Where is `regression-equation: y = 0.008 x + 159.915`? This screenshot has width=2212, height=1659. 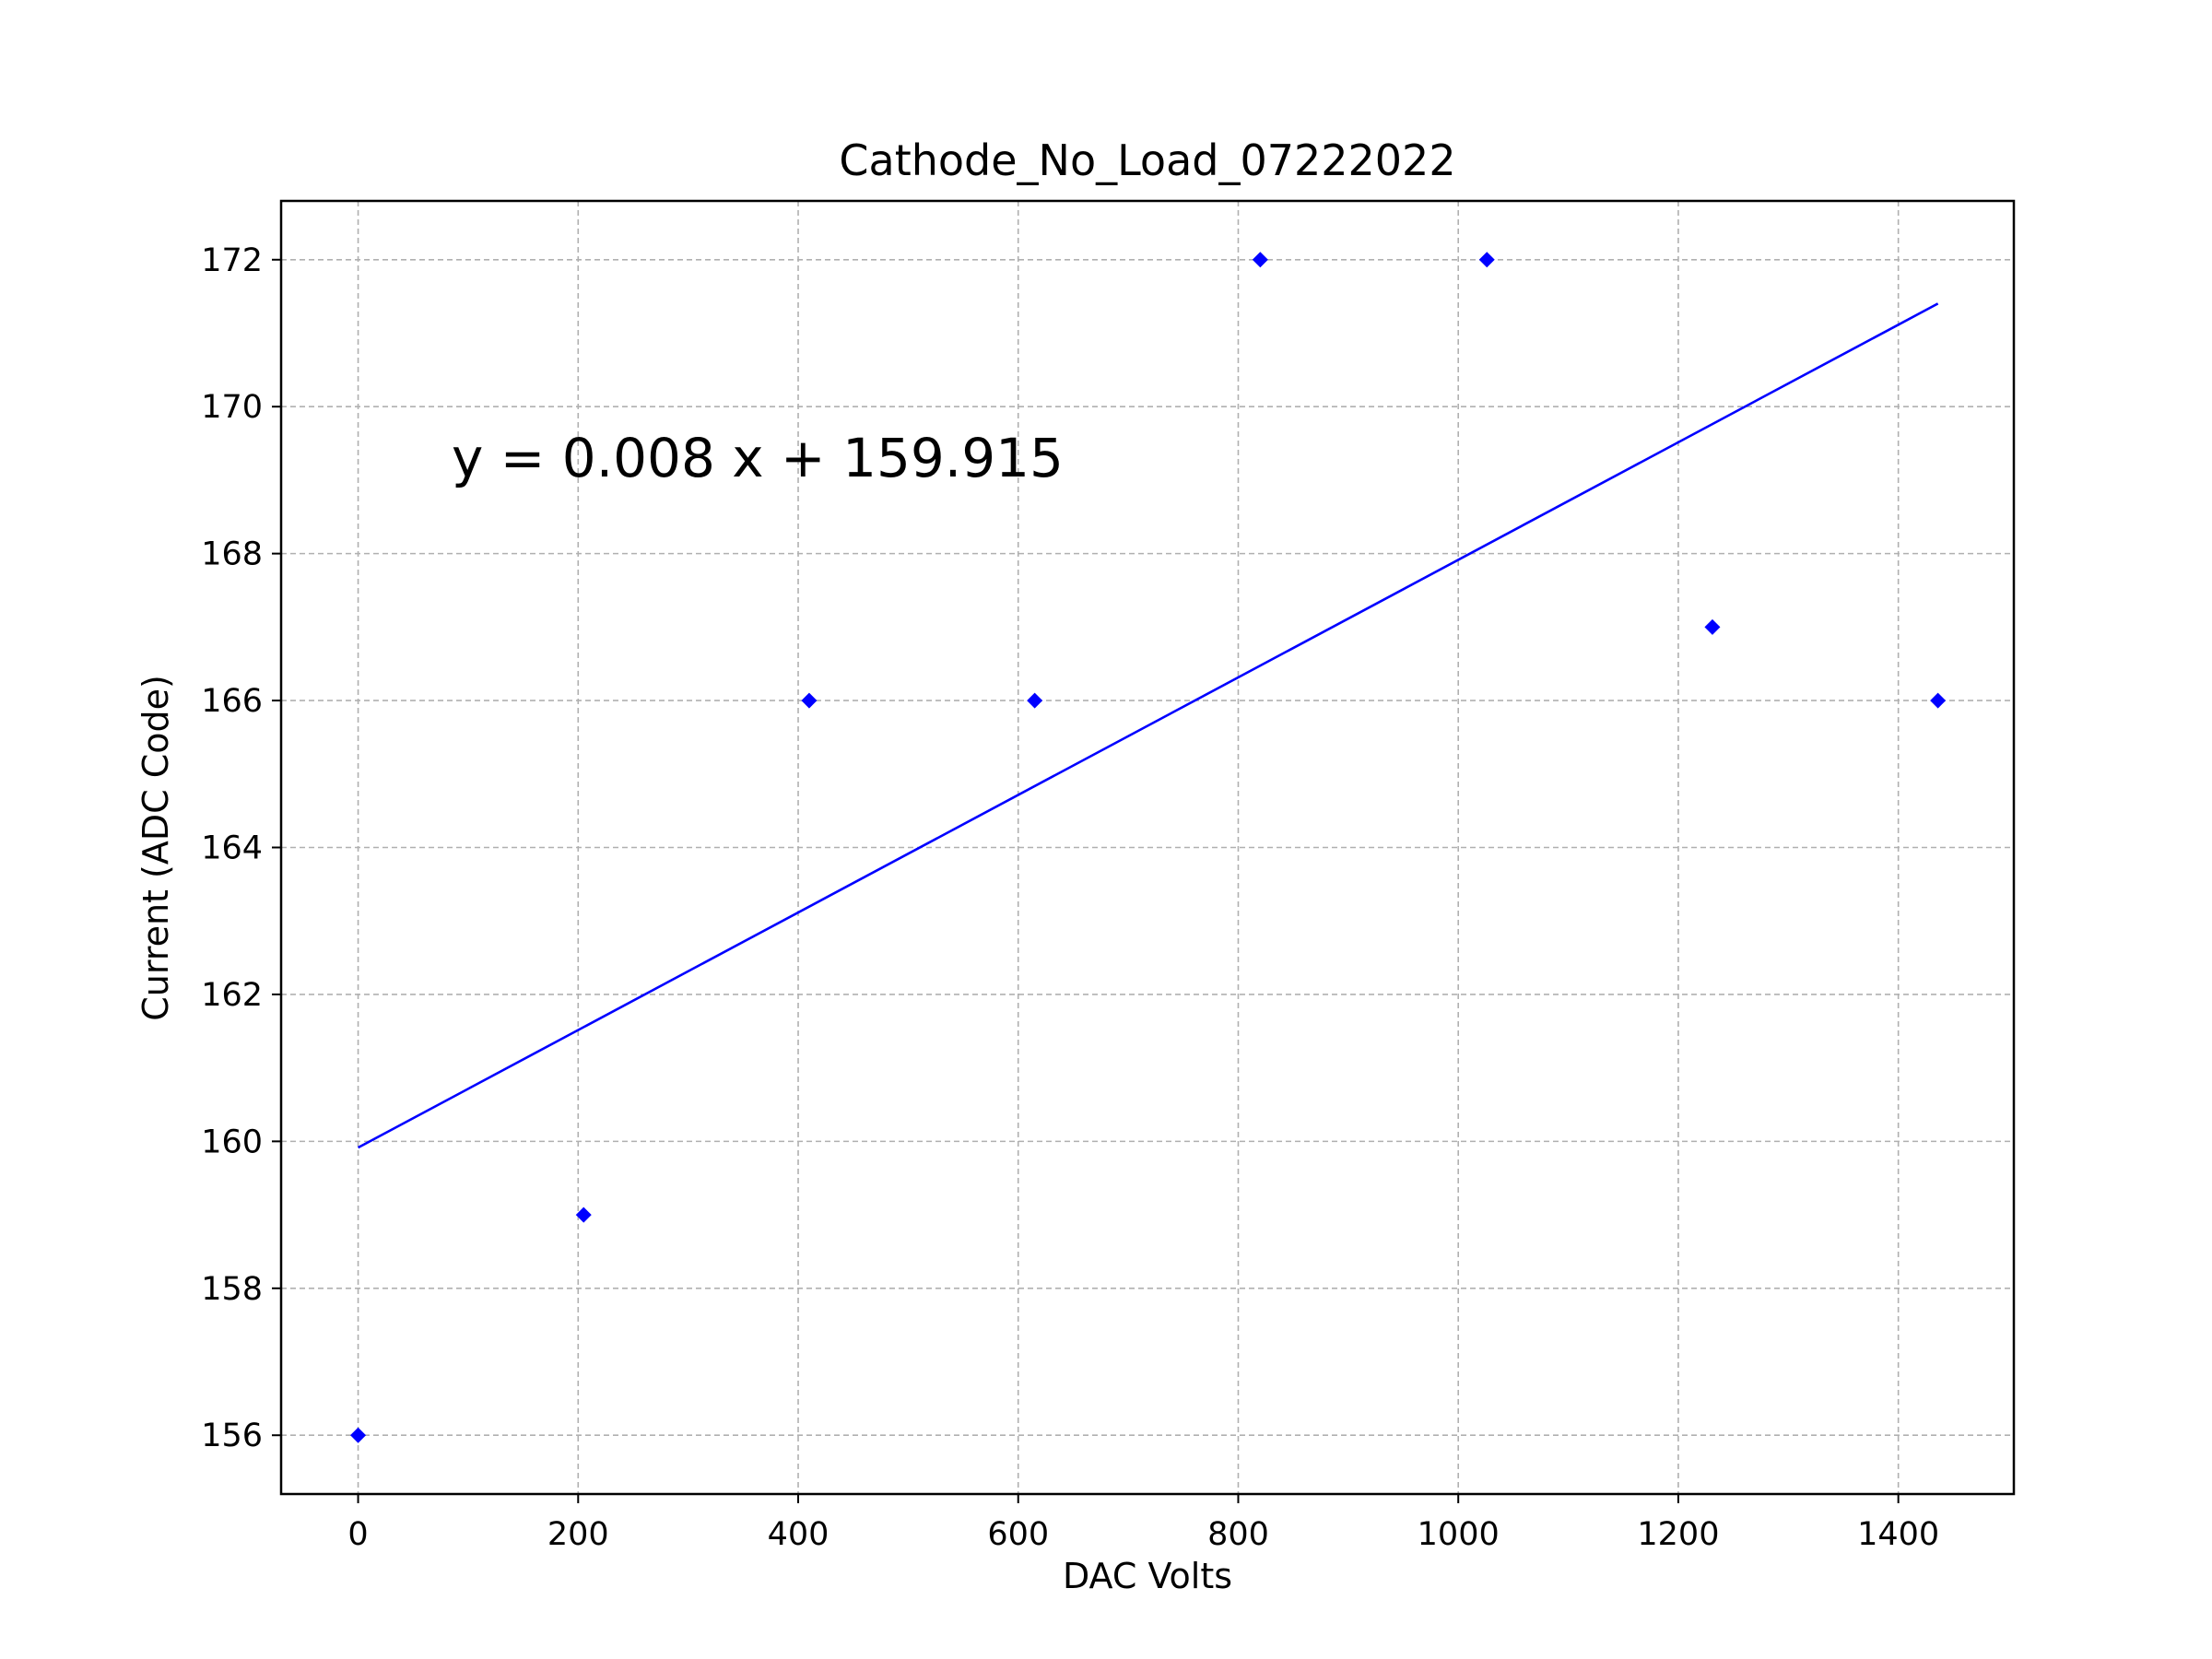
regression-equation: y = 0.008 x + 159.915 is located at coordinates (758, 458).